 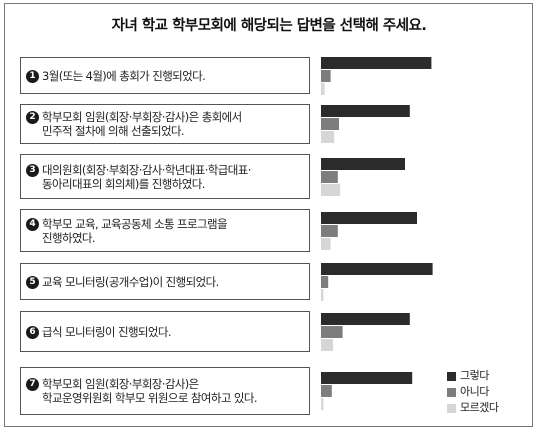 I want to click on question-box: 4 학부모 교육, 교육공동체 소통 프로그램을 진행하였다., so click(x=165, y=230).